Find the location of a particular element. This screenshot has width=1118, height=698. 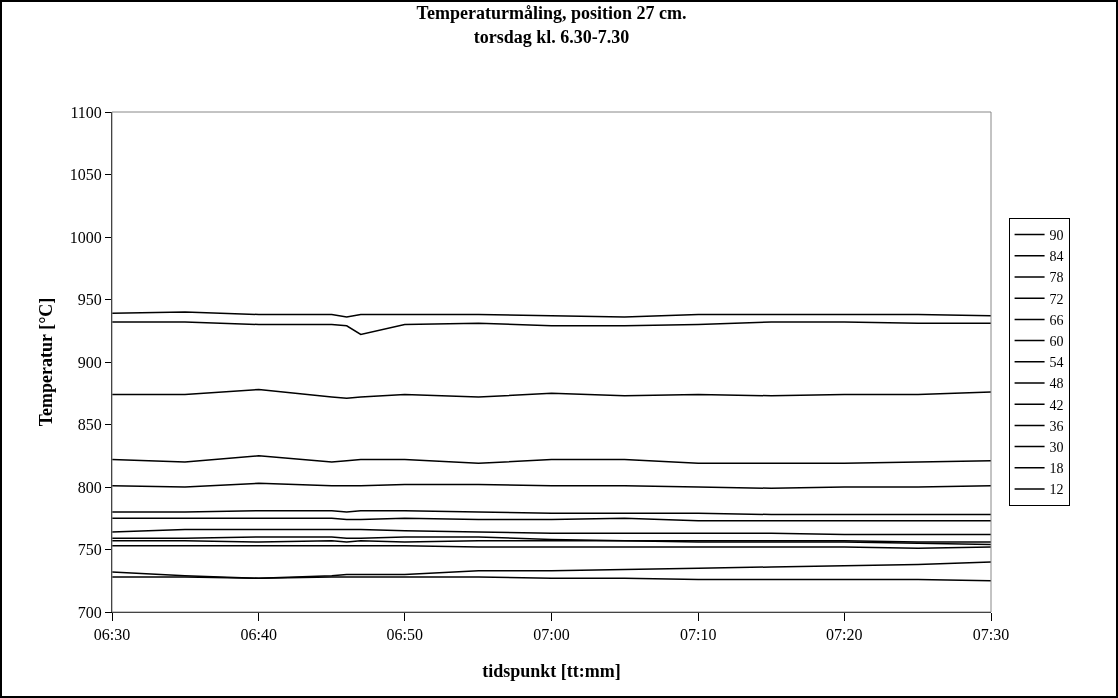

y-tick-label: 900 is located at coordinates (89, 362).